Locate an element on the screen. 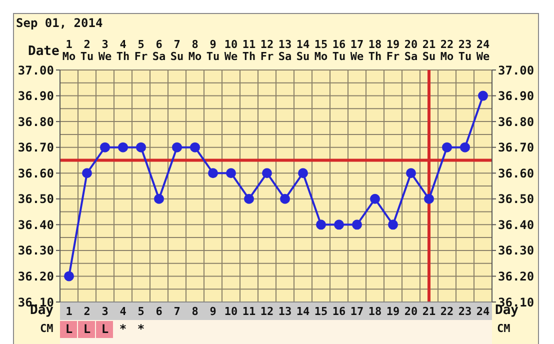 The image size is (554, 344). x2-tick-label: 8 is located at coordinates (195, 44).